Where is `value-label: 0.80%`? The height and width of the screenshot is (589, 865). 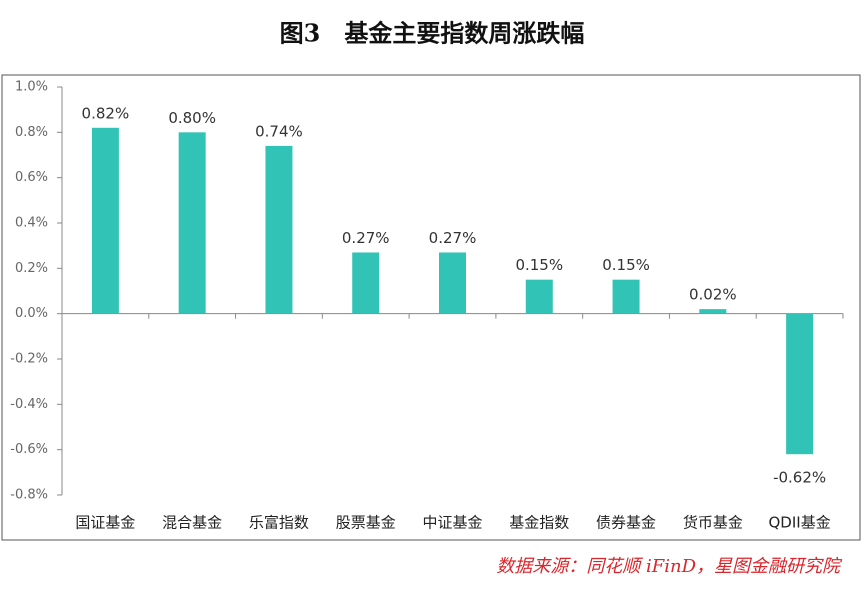
value-label: 0.80% is located at coordinates (192, 118).